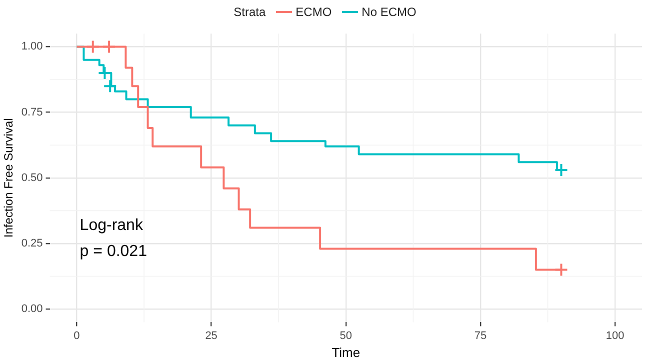  Describe the element at coordinates (9, 178) in the screenshot. I see `y-axis-title: Infection Free Survival` at that location.